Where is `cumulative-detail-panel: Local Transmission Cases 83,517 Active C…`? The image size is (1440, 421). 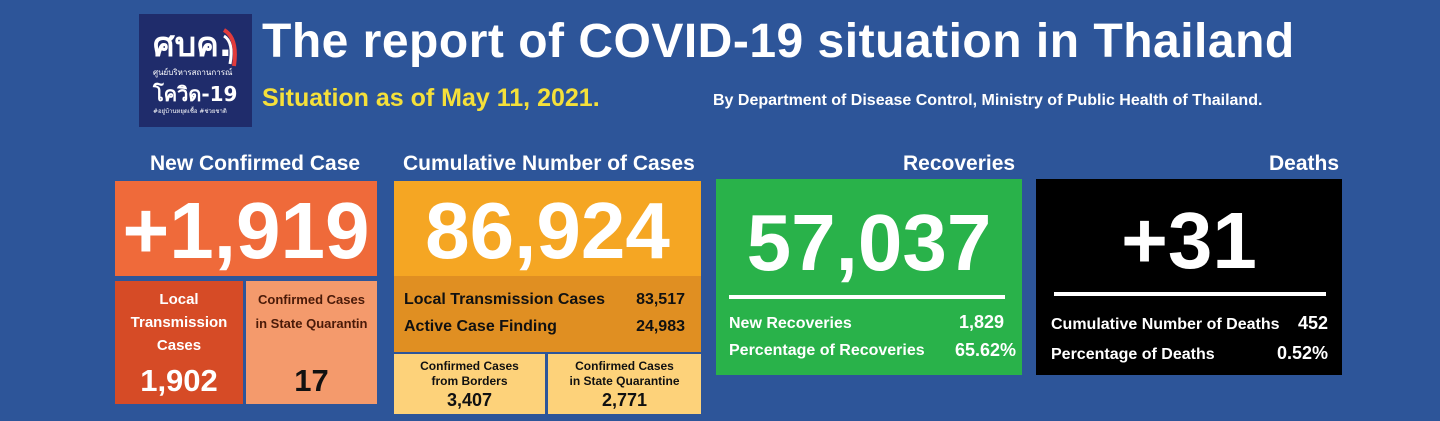 cumulative-detail-panel: Local Transmission Cases 83,517 Active C… is located at coordinates (547, 314).